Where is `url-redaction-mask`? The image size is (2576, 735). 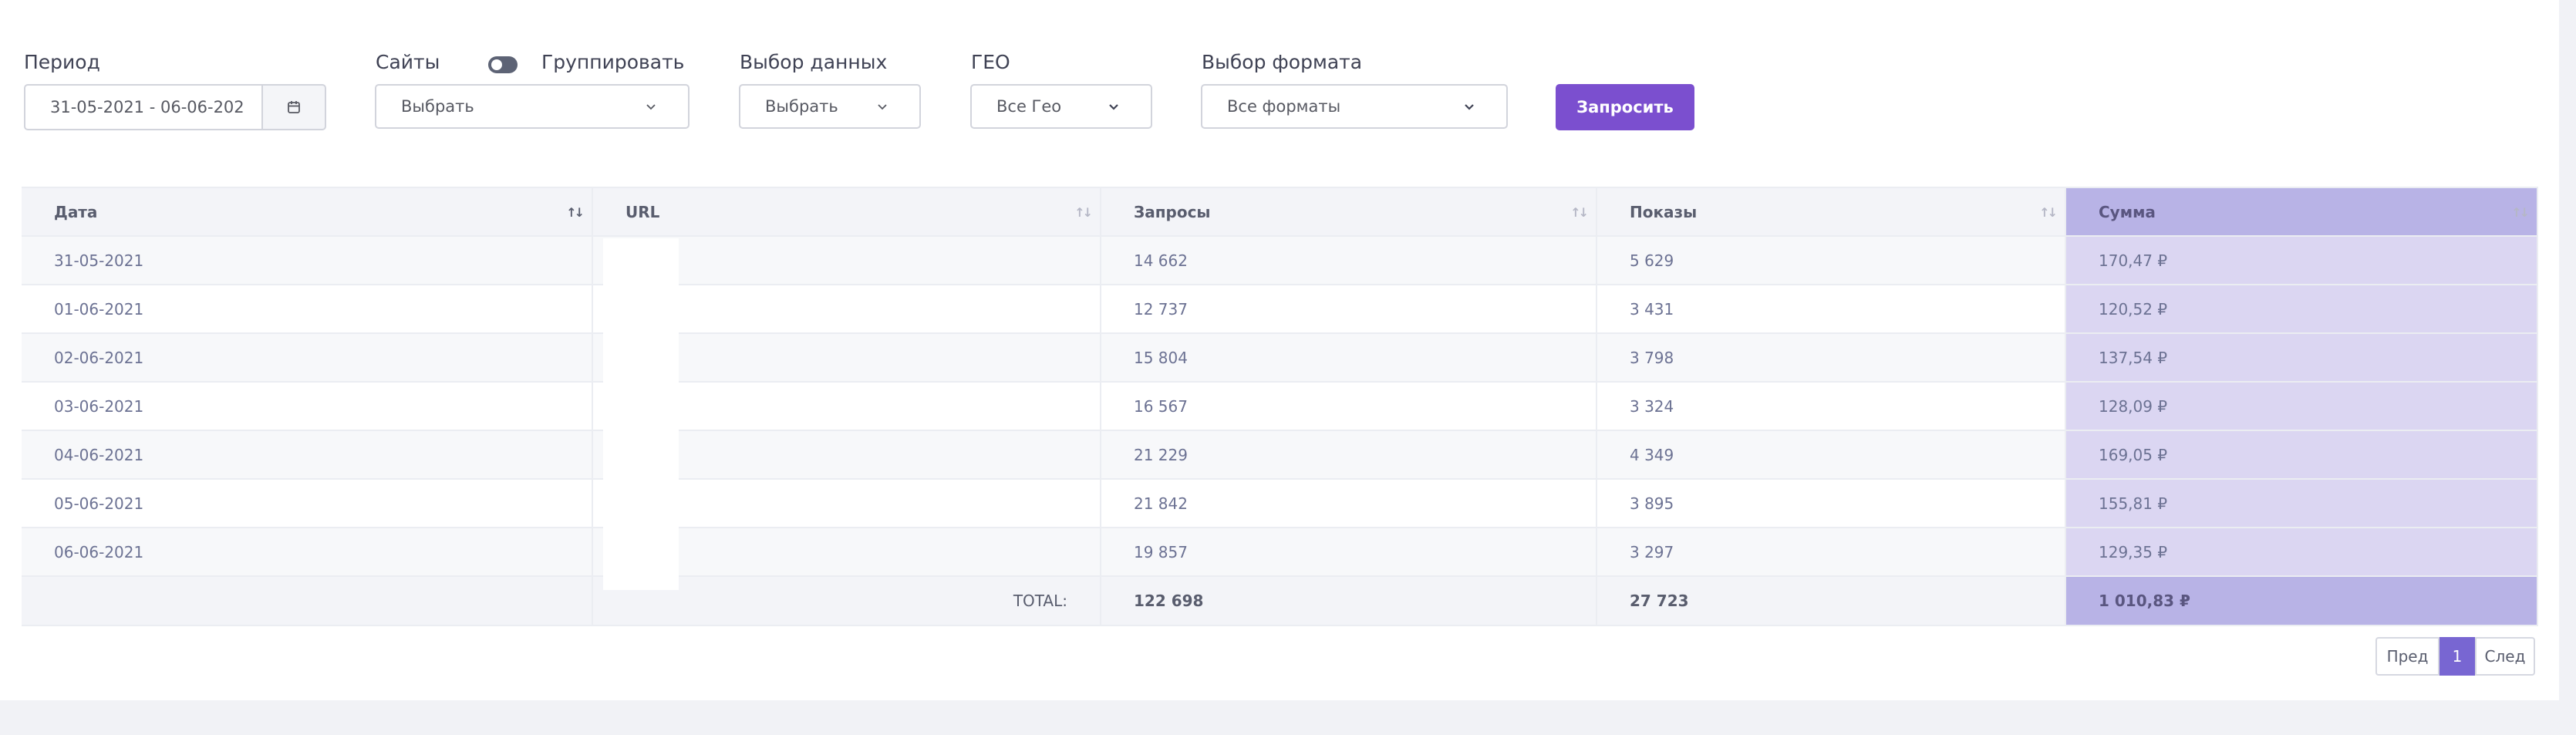
url-redaction-mask is located at coordinates (641, 414).